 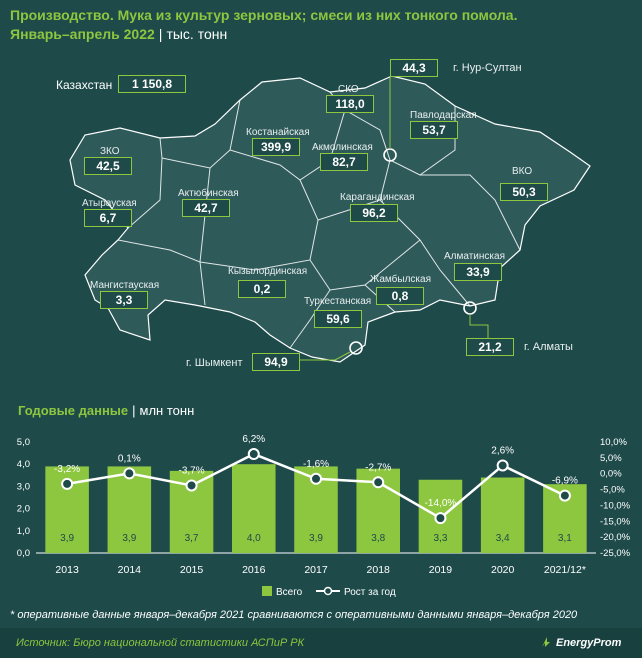 What do you see at coordinates (67, 570) in the screenshot?
I see `x-tick-label: 2013` at bounding box center [67, 570].